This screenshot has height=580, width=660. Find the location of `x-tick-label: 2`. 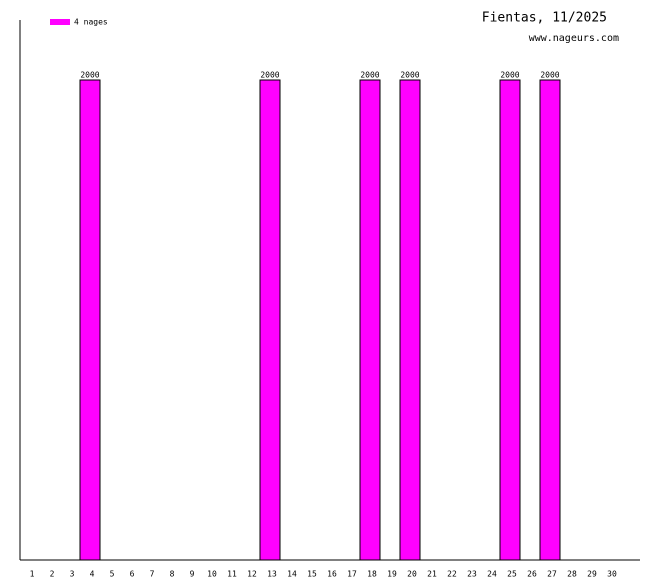

x-tick-label: 2 is located at coordinates (52, 574).